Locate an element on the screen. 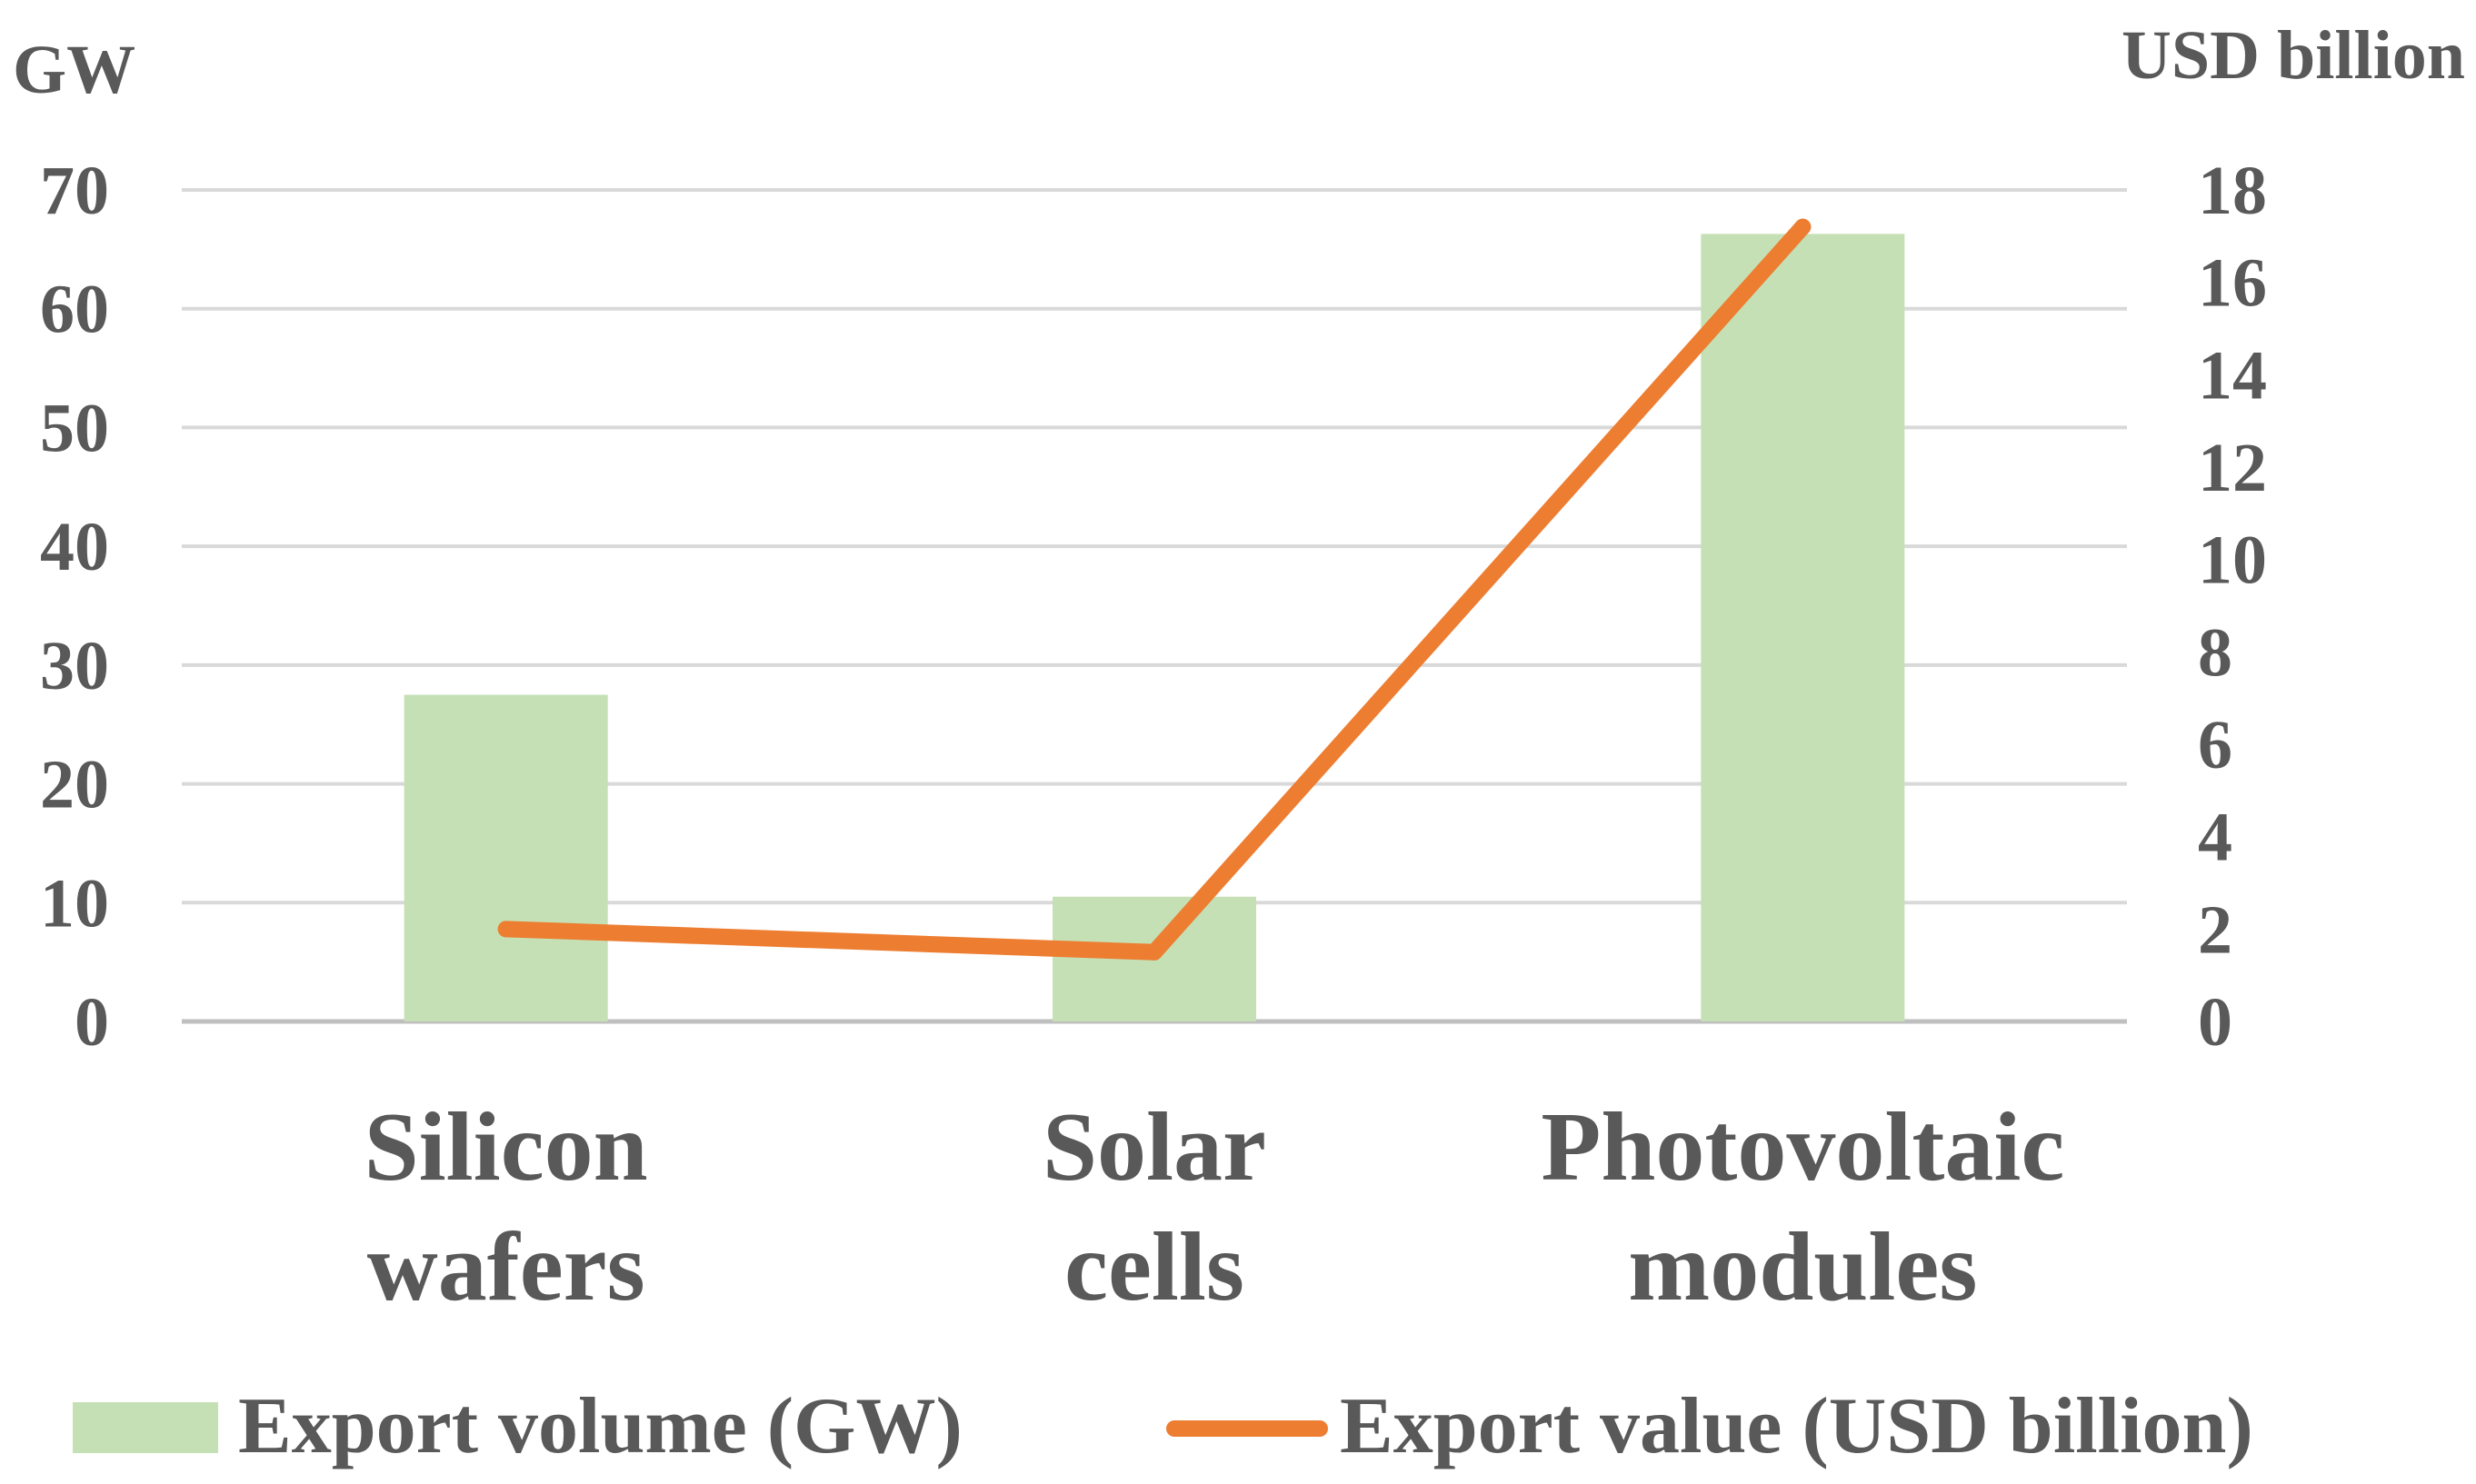 The height and width of the screenshot is (1484, 2476). right-tick-label: 14 is located at coordinates (2232, 375).